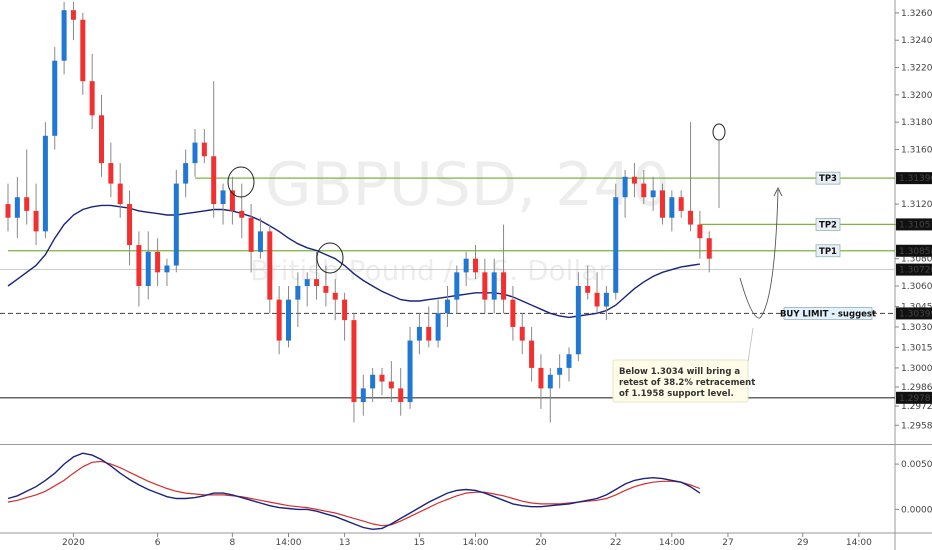 Image resolution: width=932 pixels, height=550 pixels. I want to click on marker-circle, so click(330, 258).